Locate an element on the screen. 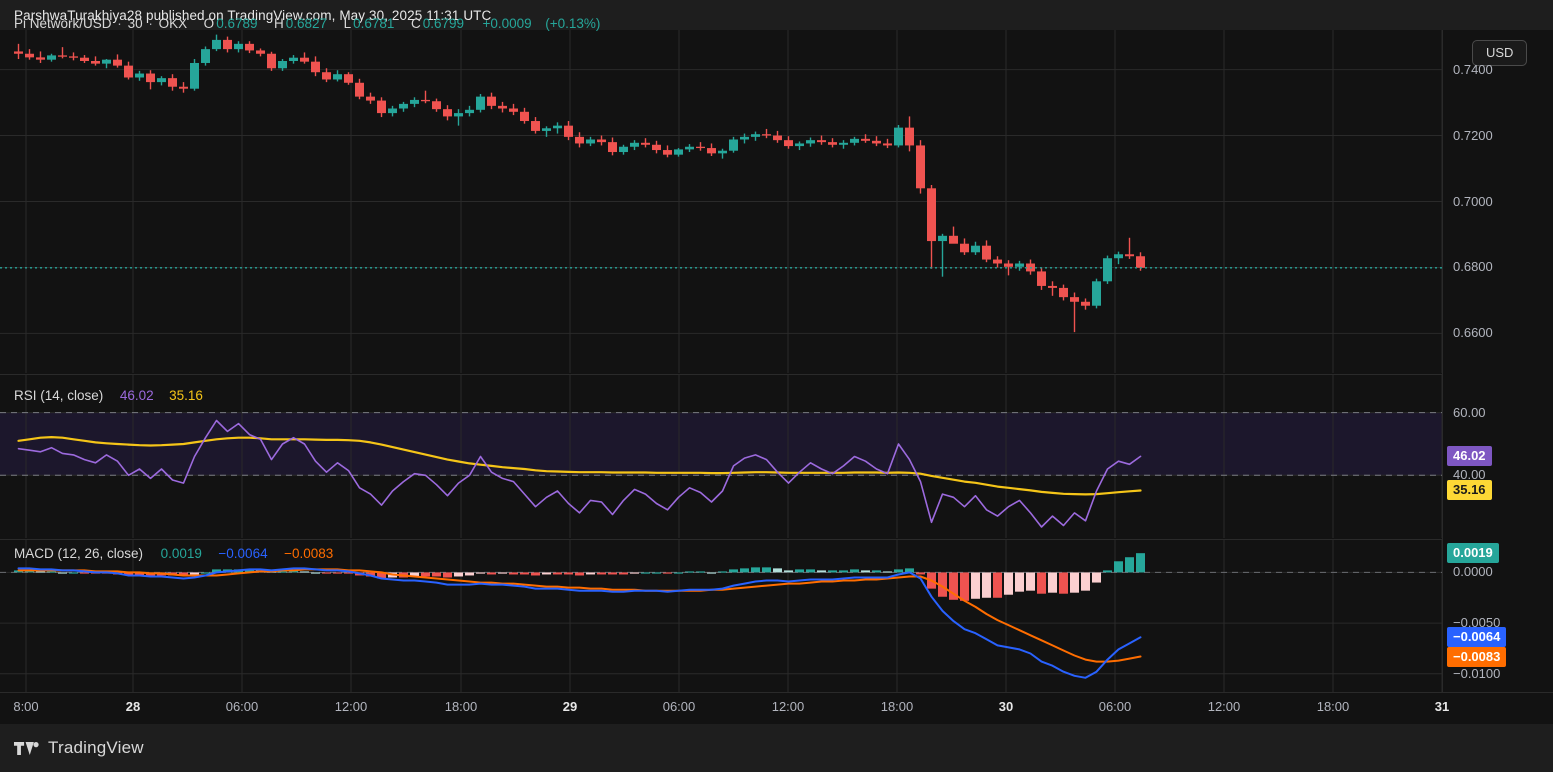 The width and height of the screenshot is (1553, 772). rsi-axis-badge: 35.16 is located at coordinates (1469, 490).